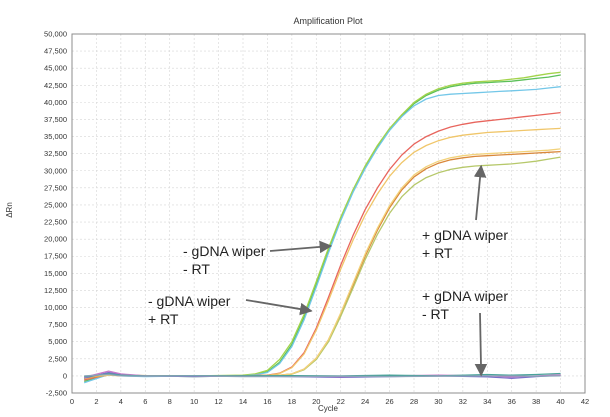  What do you see at coordinates (585, 401) in the screenshot?
I see `x-tick-label: 42` at bounding box center [585, 401].